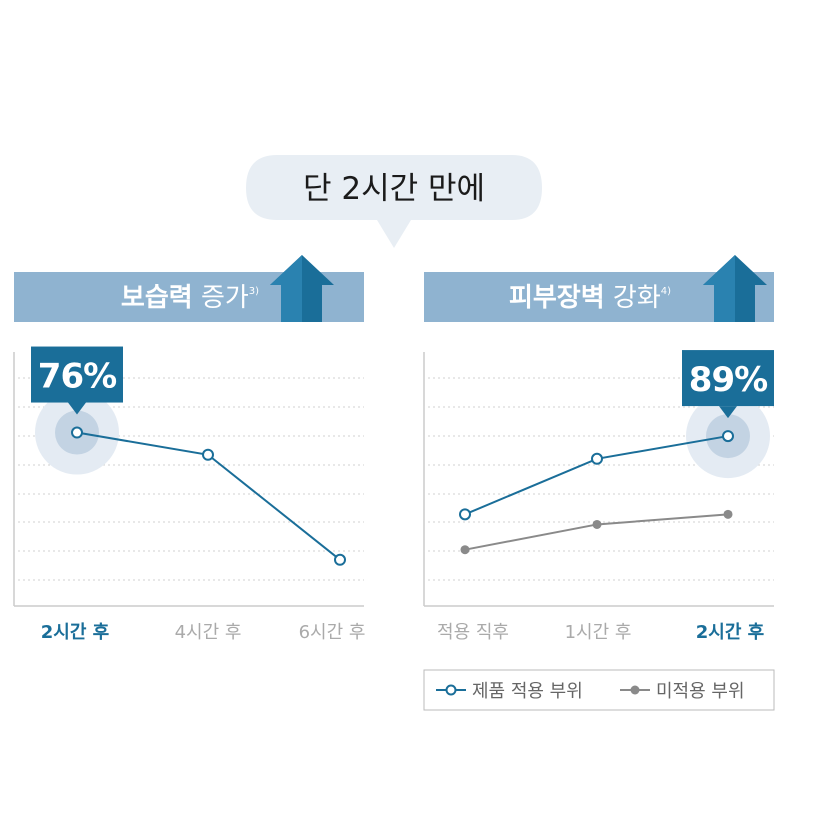 This screenshot has width=826, height=826. I want to click on legend-label-product: 제품 적용 부위, so click(527, 691).